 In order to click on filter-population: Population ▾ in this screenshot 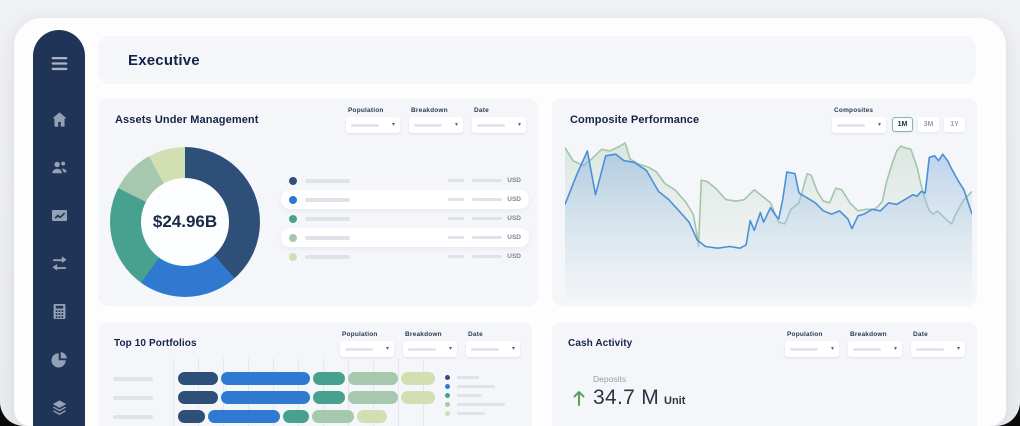, I will do `click(367, 344)`.